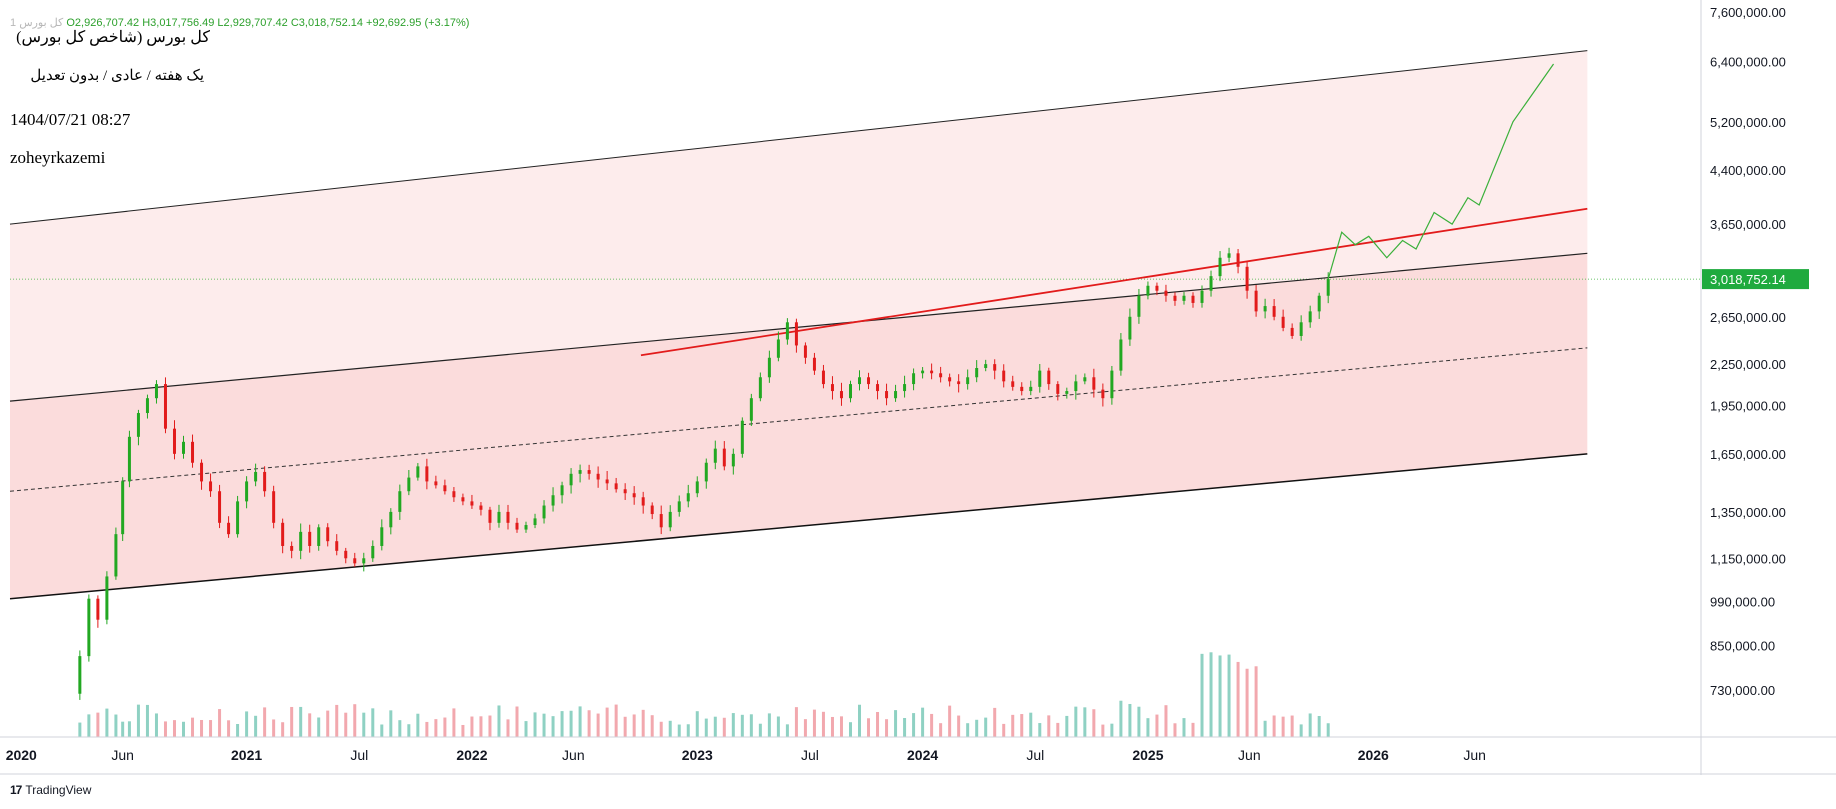  What do you see at coordinates (1742, 646) in the screenshot?
I see `price-tick-label: 850,000.00` at bounding box center [1742, 646].